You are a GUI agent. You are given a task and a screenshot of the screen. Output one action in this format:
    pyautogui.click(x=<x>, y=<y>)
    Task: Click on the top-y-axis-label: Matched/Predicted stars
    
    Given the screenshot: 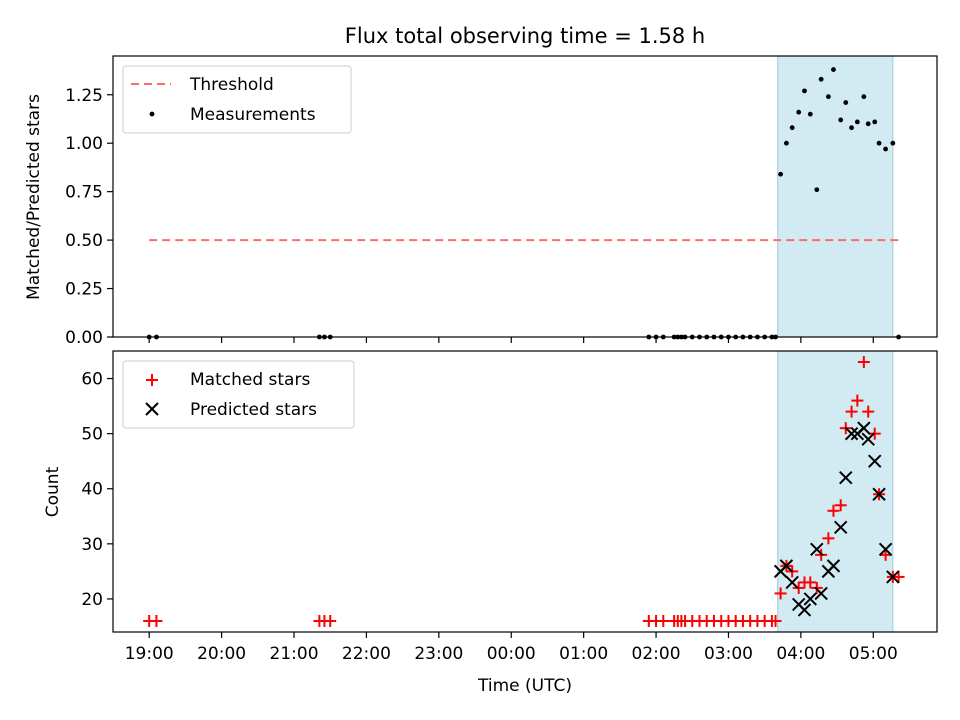 What is the action you would take?
    pyautogui.click(x=34, y=197)
    